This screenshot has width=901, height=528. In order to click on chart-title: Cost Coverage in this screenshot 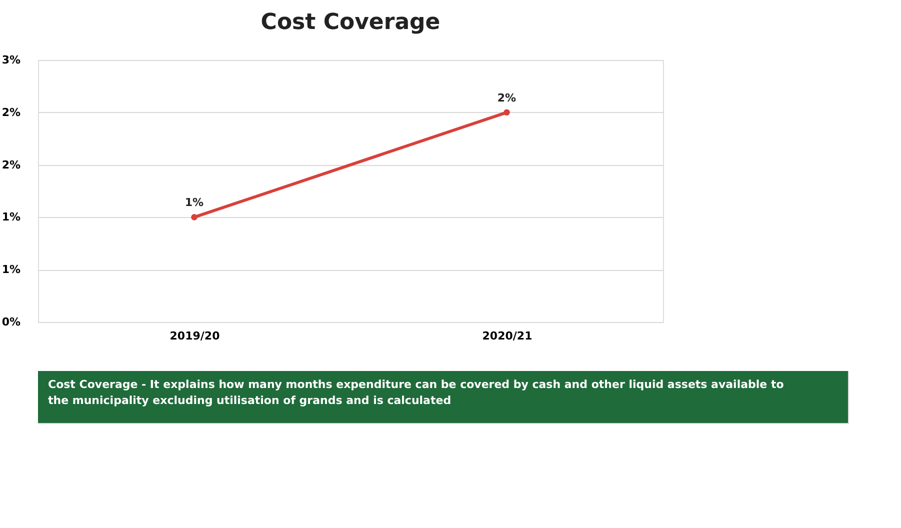, I will do `click(350, 22)`.